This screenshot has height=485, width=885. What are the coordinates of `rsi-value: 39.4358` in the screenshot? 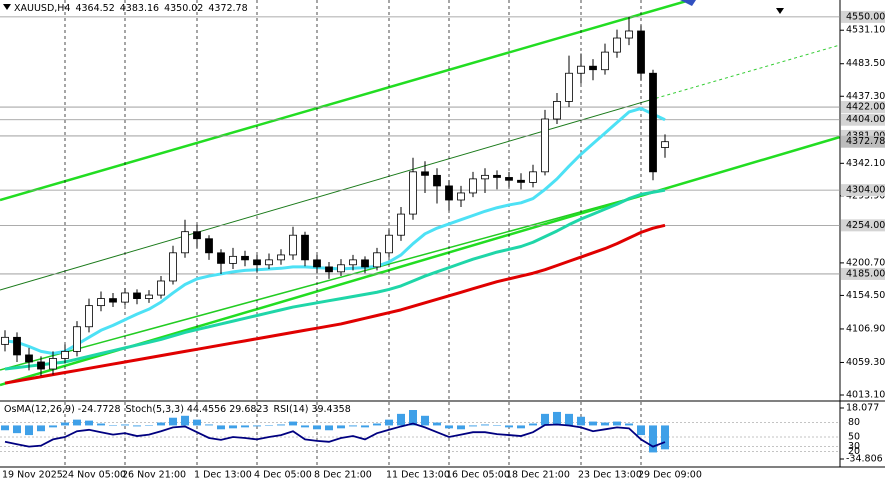 It's located at (330, 409).